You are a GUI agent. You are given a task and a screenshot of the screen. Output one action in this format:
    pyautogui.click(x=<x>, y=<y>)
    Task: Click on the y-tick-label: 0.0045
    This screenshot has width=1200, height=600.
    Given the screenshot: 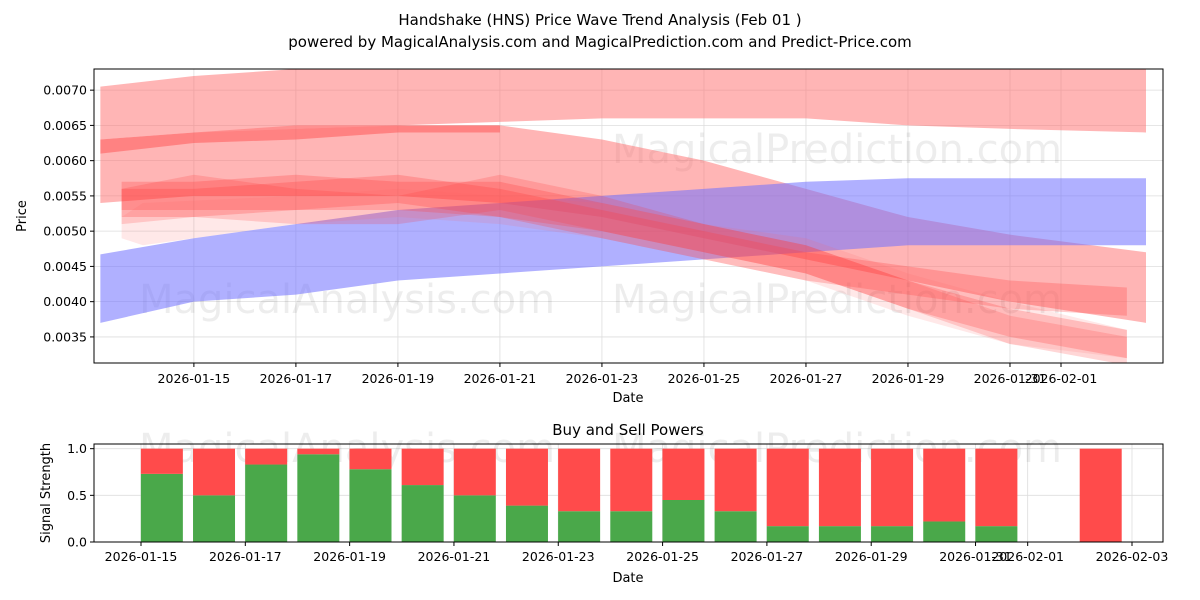 What is the action you would take?
    pyautogui.click(x=65, y=266)
    